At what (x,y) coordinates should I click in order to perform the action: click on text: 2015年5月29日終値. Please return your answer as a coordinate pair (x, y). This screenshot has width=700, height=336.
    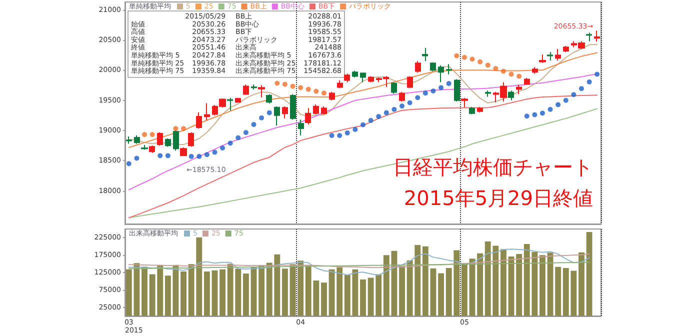
    Looking at the image, I should click on (498, 198).